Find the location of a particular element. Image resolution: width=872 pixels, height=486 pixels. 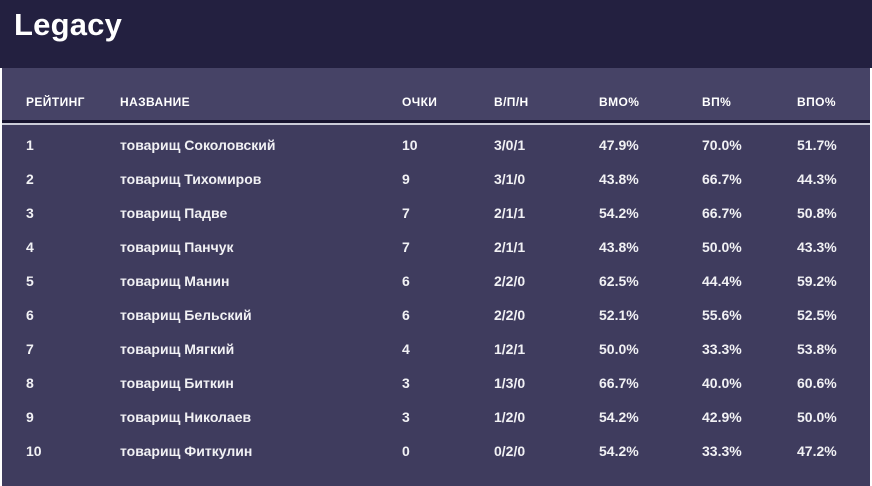

cell-wld: 1/3/0 is located at coordinates (510, 383).